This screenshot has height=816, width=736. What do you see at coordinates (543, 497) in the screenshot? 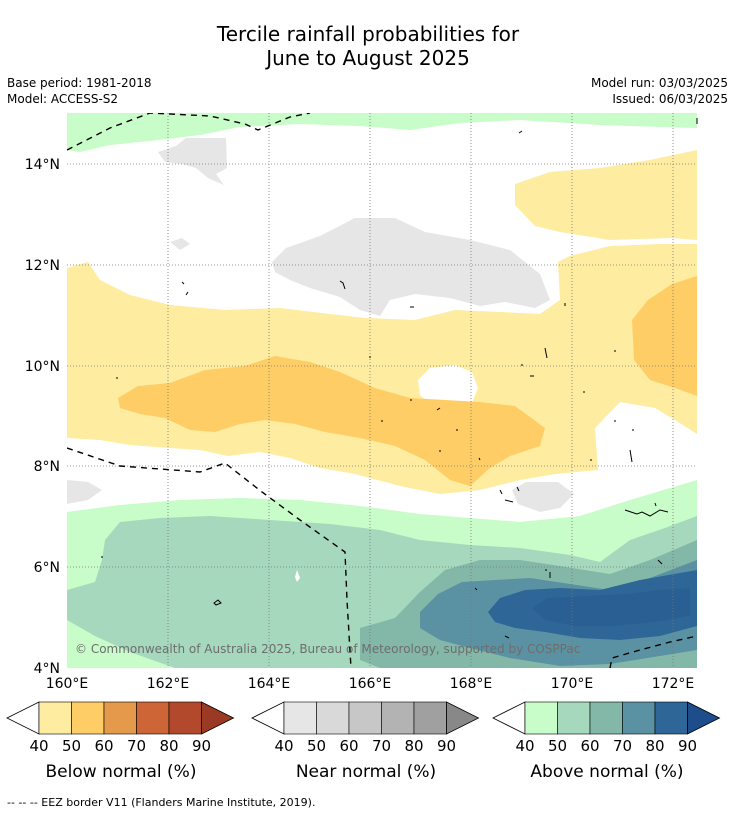
I see `near-normal-40-50-southeast` at bounding box center [543, 497].